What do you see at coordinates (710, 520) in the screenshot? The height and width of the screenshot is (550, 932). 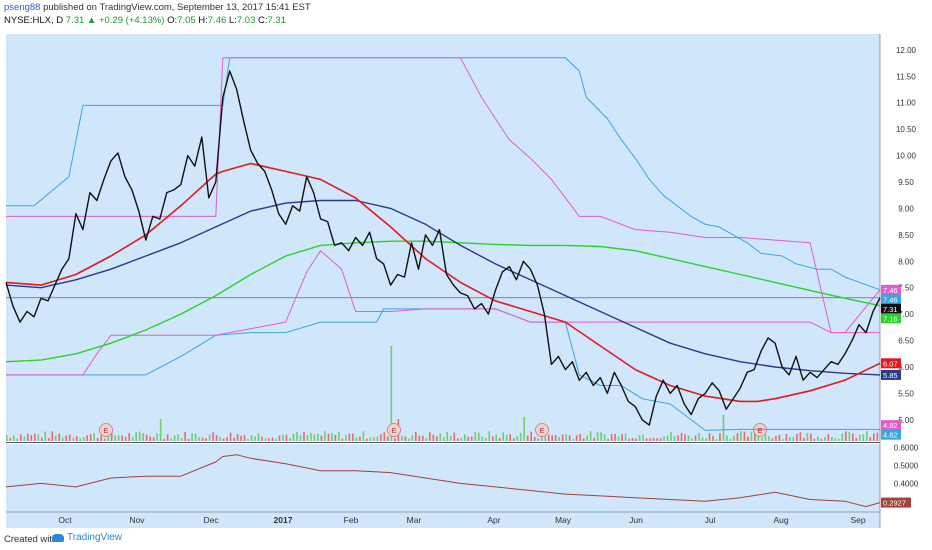 I see `x-tick-label: Jul` at bounding box center [710, 520].